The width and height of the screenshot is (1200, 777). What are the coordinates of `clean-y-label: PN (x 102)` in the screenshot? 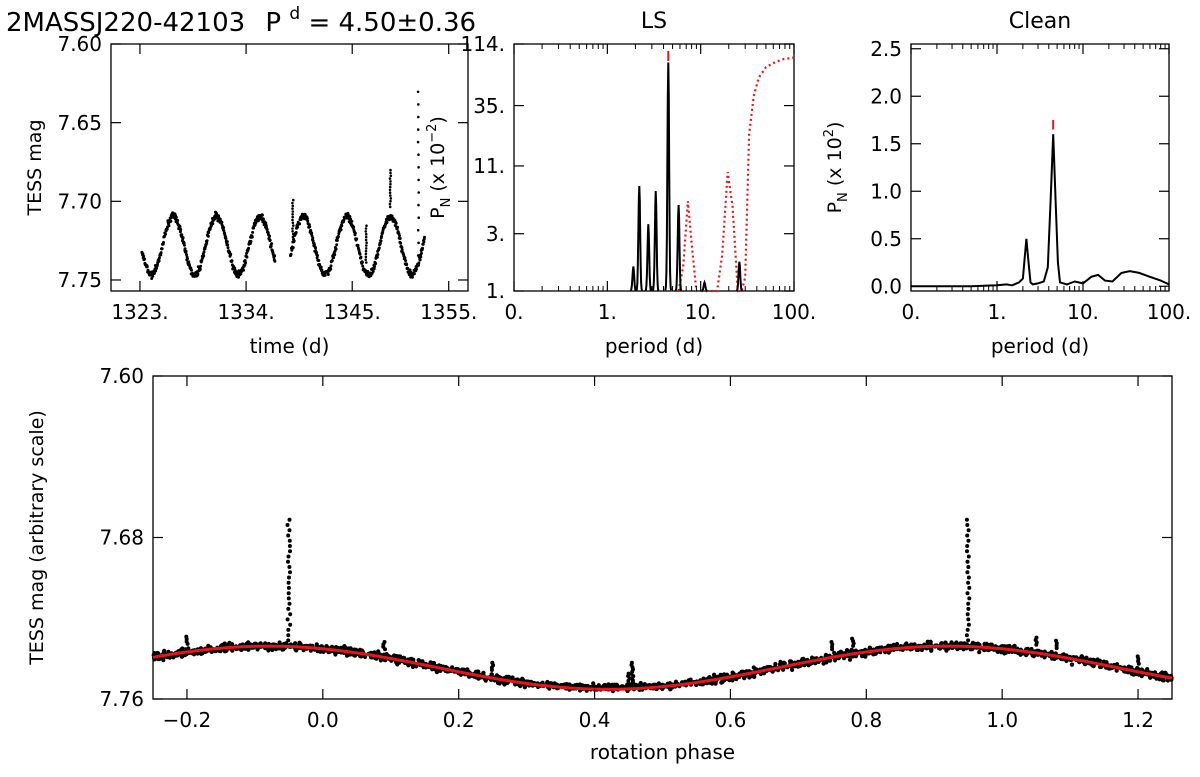 It's located at (836, 168).